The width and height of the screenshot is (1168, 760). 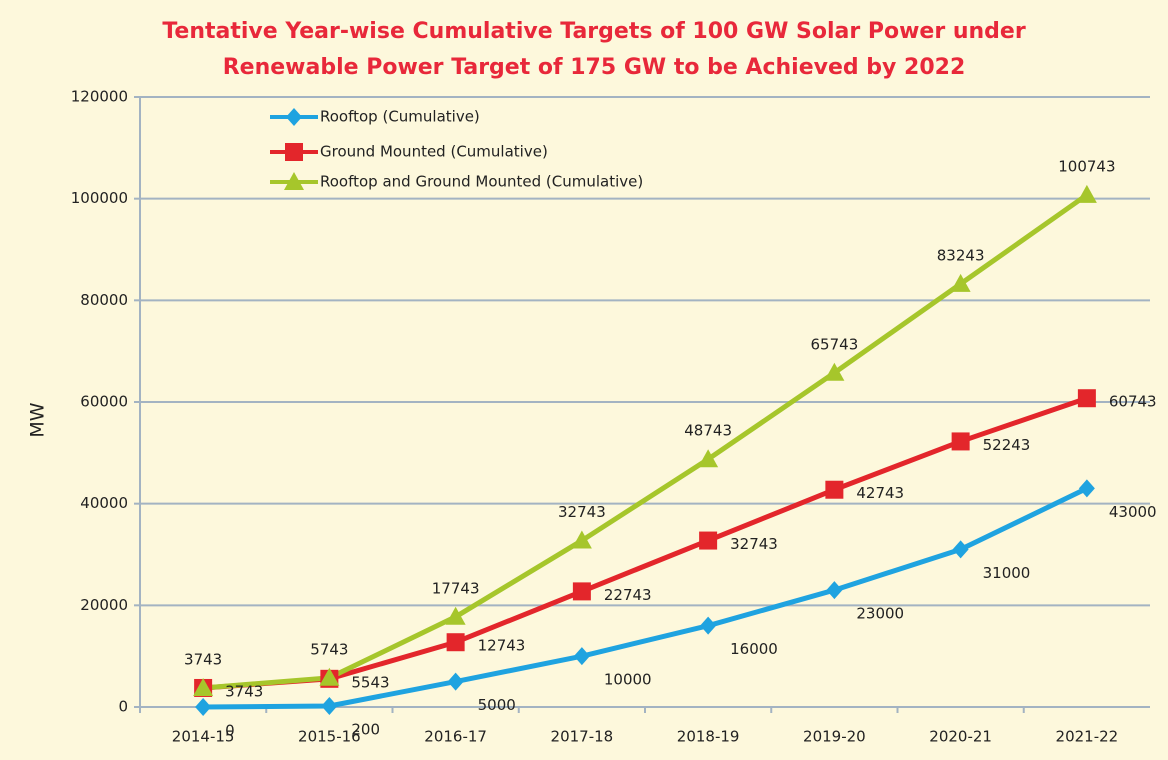 I want to click on data-label: 65743, so click(x=835, y=344).